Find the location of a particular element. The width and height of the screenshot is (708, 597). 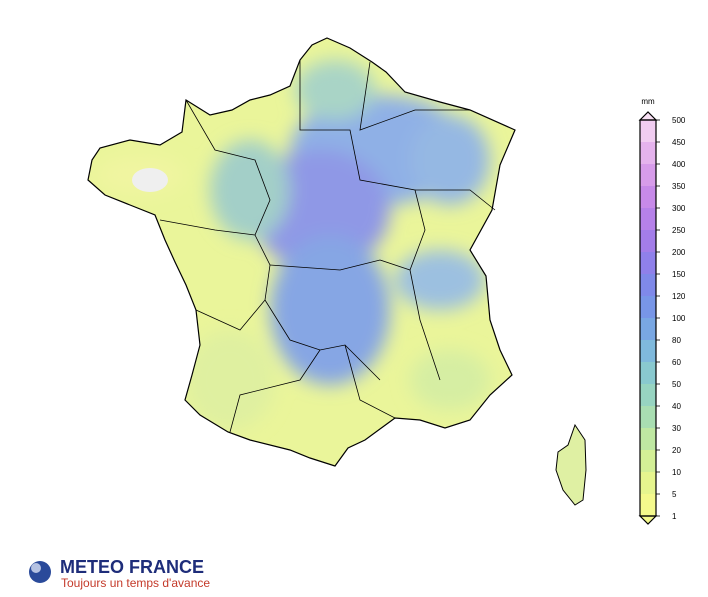

tick-label: 1 is located at coordinates (674, 516).